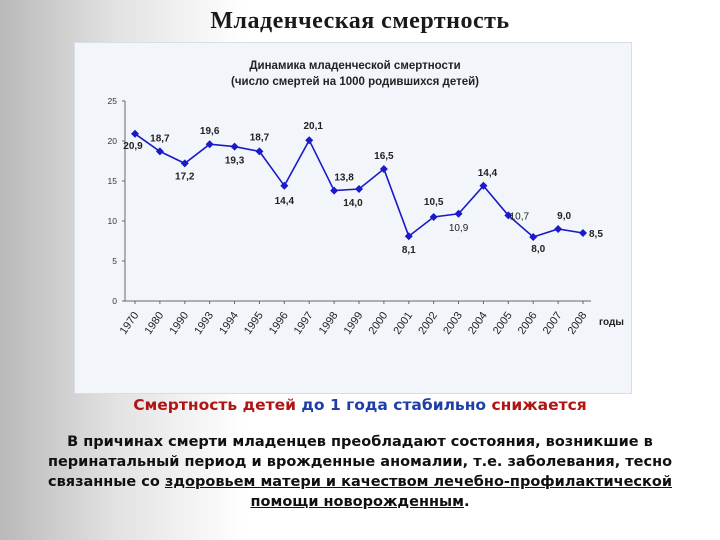 This screenshot has width=720, height=540. What do you see at coordinates (520, 216) in the screenshot?
I see `data-label: 10,7` at bounding box center [520, 216].